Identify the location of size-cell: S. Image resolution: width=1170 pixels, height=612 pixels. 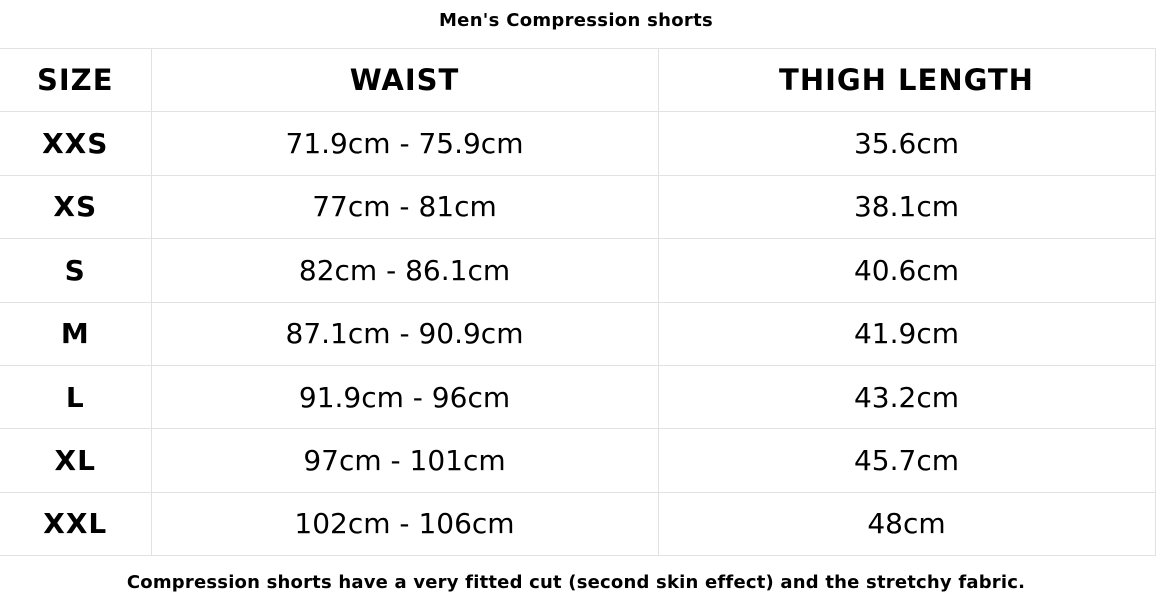
(76, 270).